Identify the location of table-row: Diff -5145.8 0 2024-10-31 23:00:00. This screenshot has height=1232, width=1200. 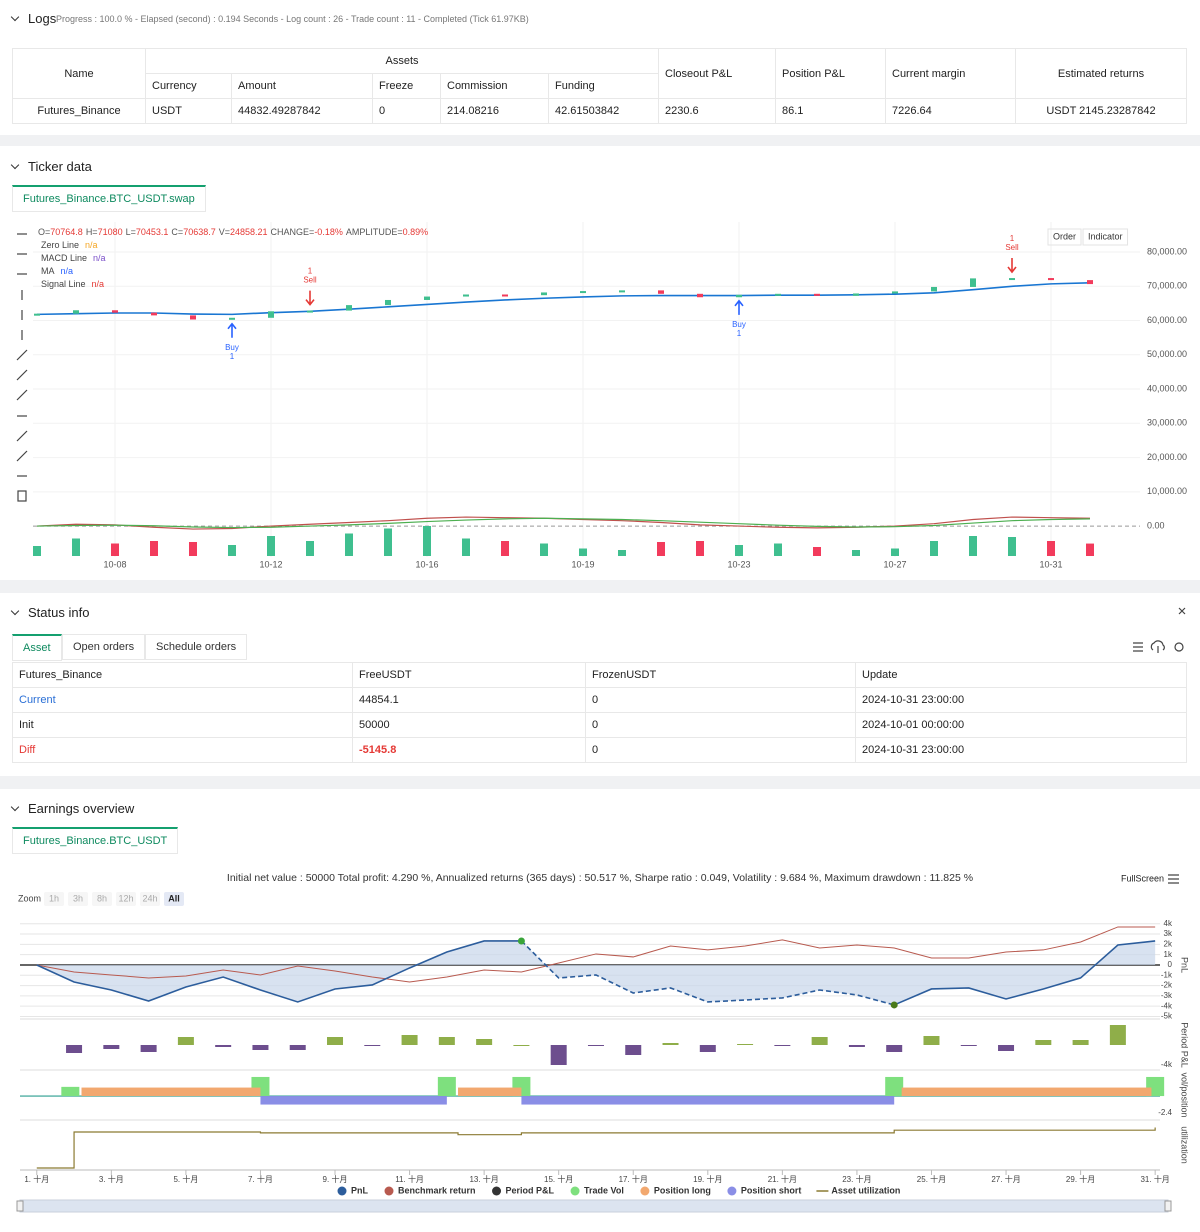
(599, 750).